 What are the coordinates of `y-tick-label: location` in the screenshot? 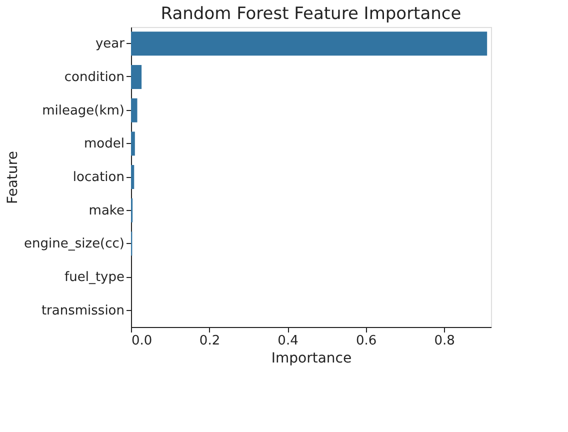 It's located at (98, 177).